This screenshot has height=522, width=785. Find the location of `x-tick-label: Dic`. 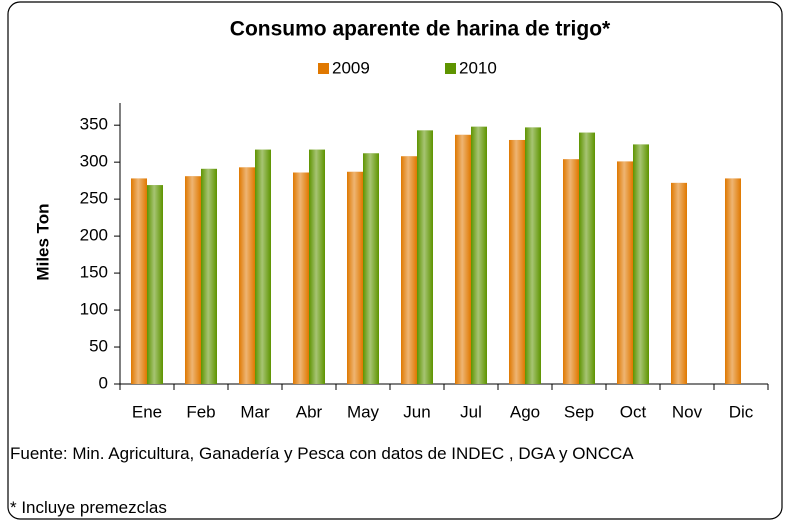

x-tick-label: Dic is located at coordinates (741, 411).